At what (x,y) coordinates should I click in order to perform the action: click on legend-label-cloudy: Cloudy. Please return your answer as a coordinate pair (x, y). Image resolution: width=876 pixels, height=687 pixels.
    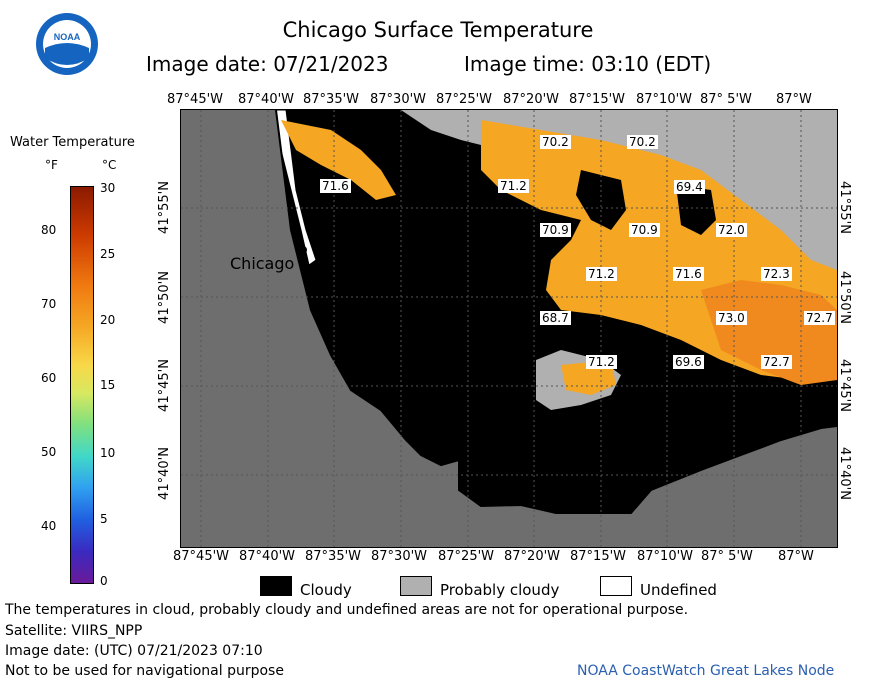
    Looking at the image, I should click on (326, 590).